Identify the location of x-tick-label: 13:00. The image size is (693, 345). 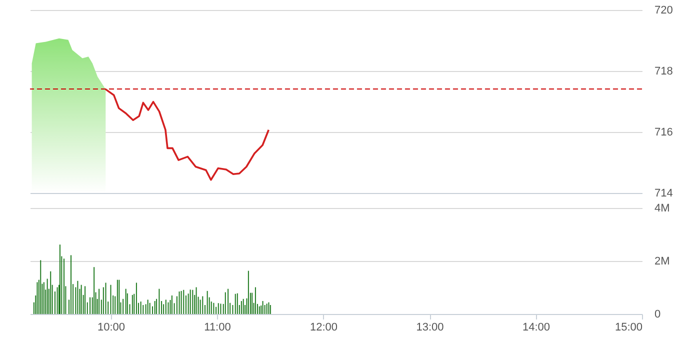
(430, 328).